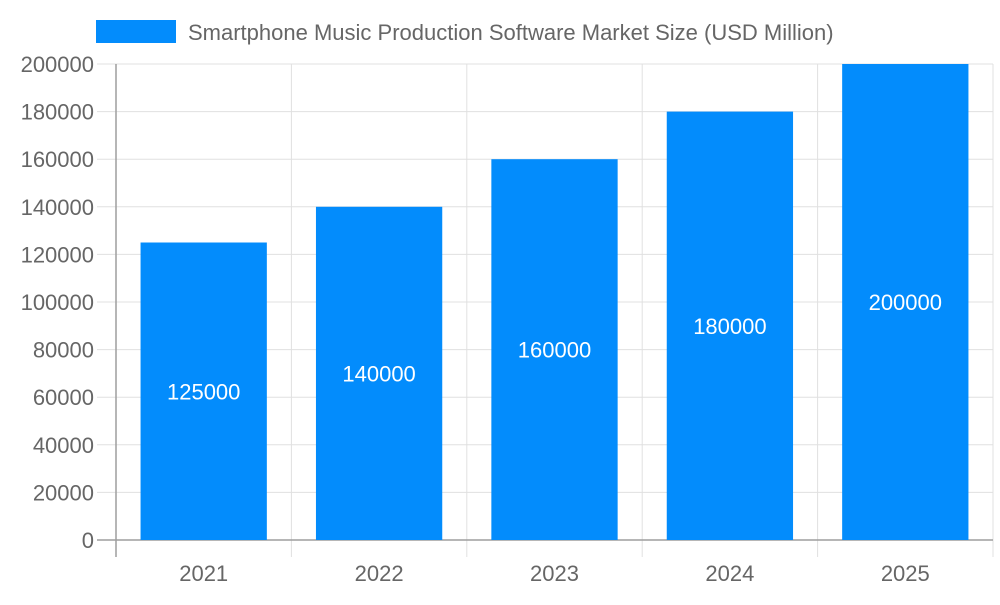 The width and height of the screenshot is (1000, 605). I want to click on bar-2021, so click(203, 391).